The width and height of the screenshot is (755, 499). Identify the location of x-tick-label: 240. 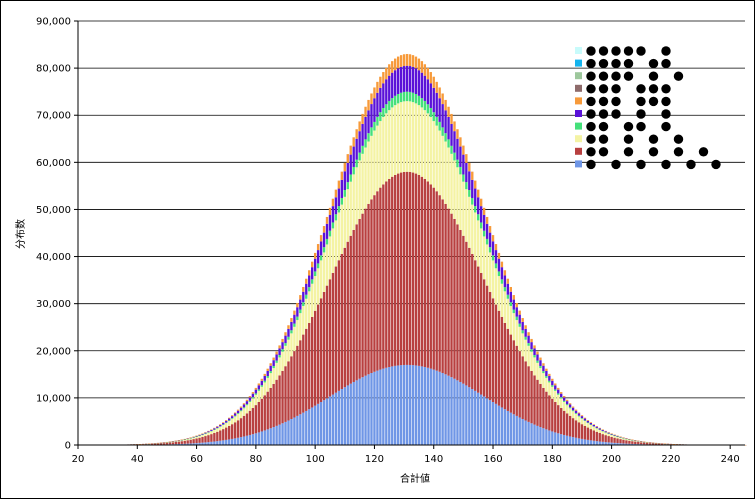
(730, 459).